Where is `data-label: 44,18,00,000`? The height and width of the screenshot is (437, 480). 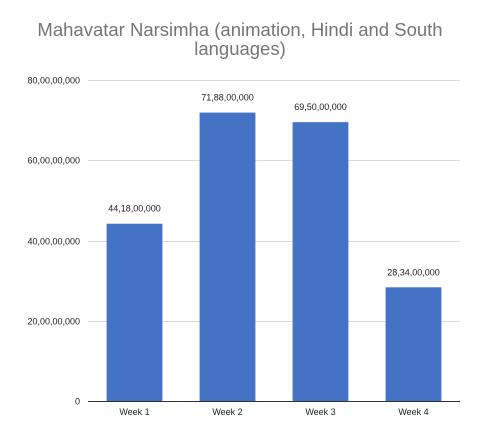 data-label: 44,18,00,000 is located at coordinates (134, 209).